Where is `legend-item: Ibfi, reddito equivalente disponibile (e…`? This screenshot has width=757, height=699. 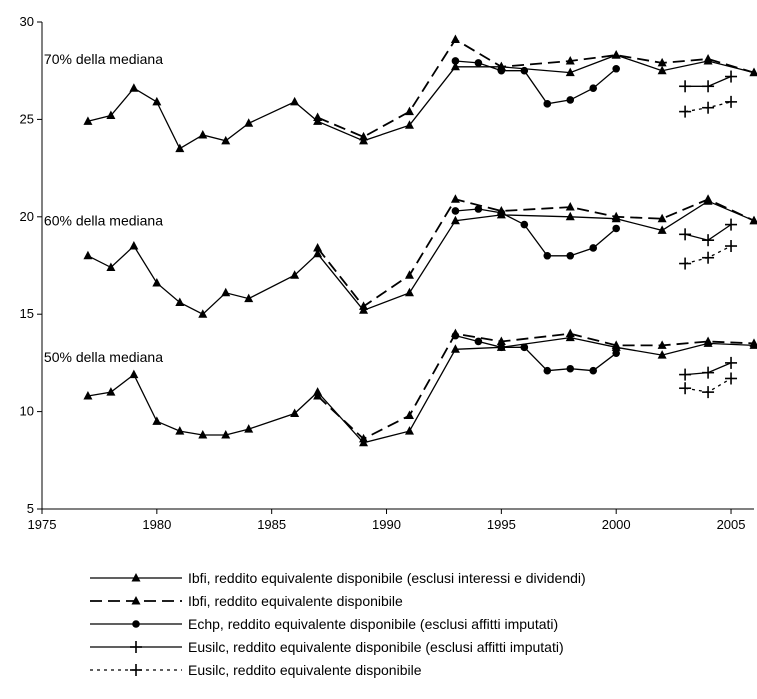 legend-item: Ibfi, reddito equivalente disponibile (e… is located at coordinates (338, 578).